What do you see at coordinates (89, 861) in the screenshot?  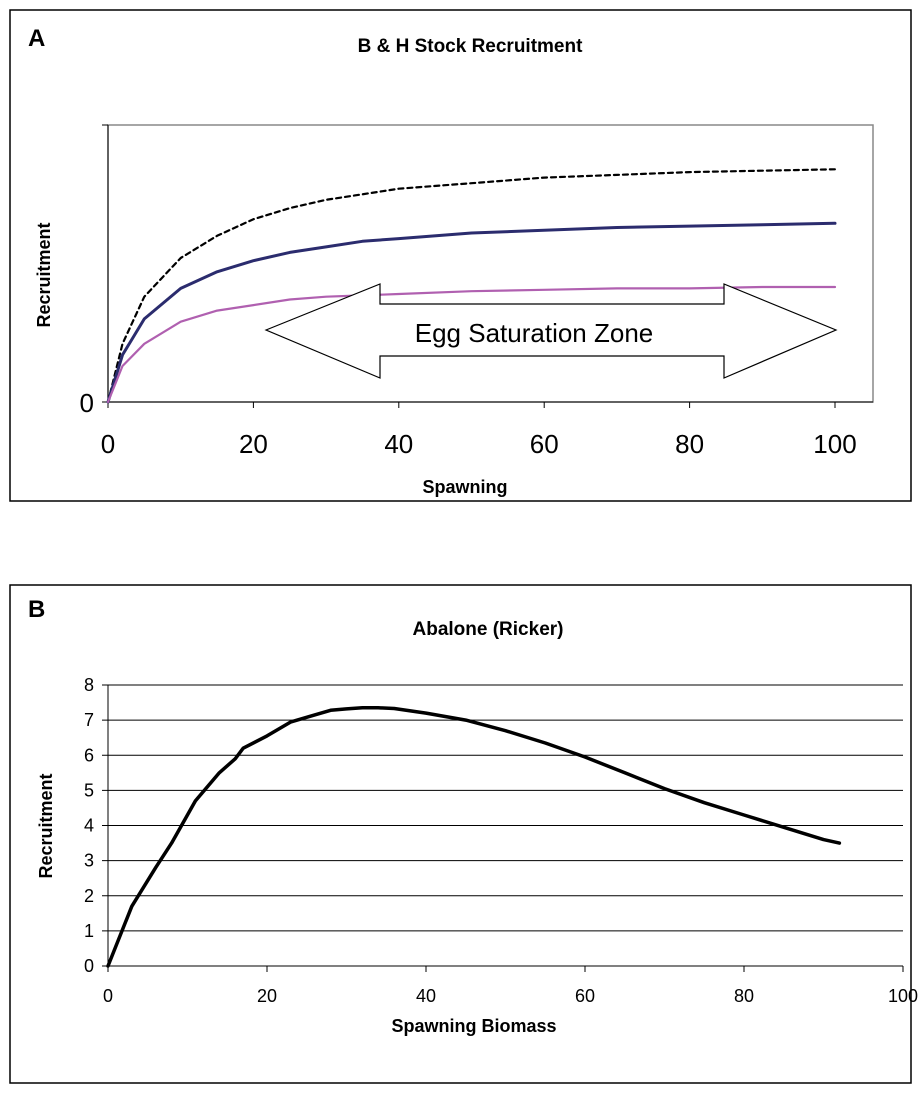 I see `panel-b-y-tick-label: 3` at bounding box center [89, 861].